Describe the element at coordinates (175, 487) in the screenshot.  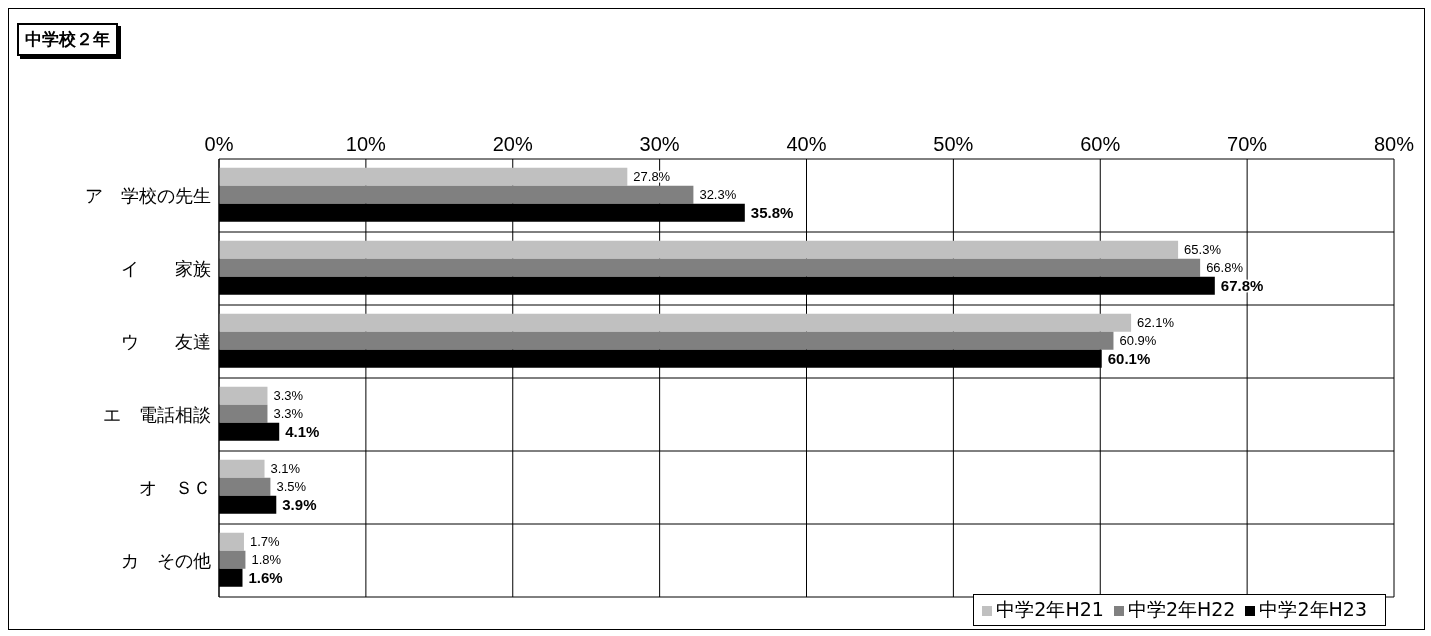
I see `y-tick-label: オ ＳＣ` at that location.